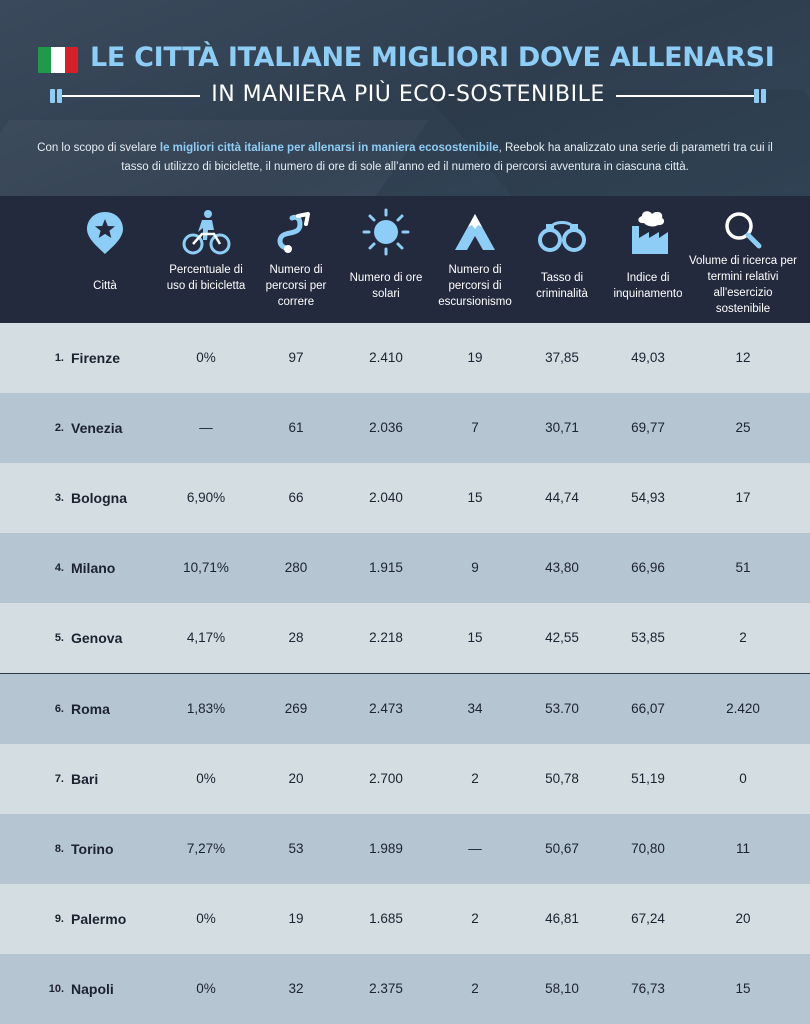  Describe the element at coordinates (97, 638) in the screenshot. I see `city-name: Genova` at that location.